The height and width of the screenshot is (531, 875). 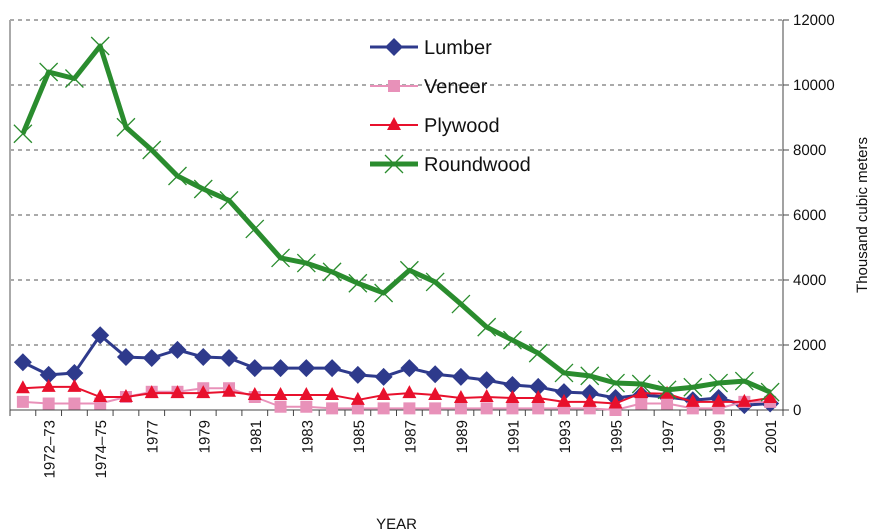 What do you see at coordinates (456, 87) in the screenshot?
I see `legend-label: Veneer` at bounding box center [456, 87].